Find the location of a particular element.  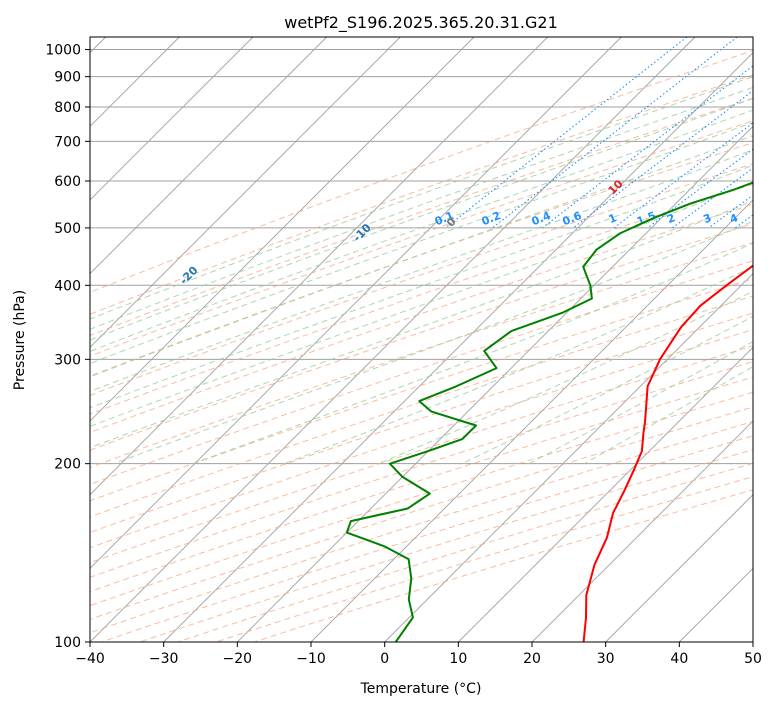

x-axis-label: Temperature (°C) is located at coordinates (421, 689).